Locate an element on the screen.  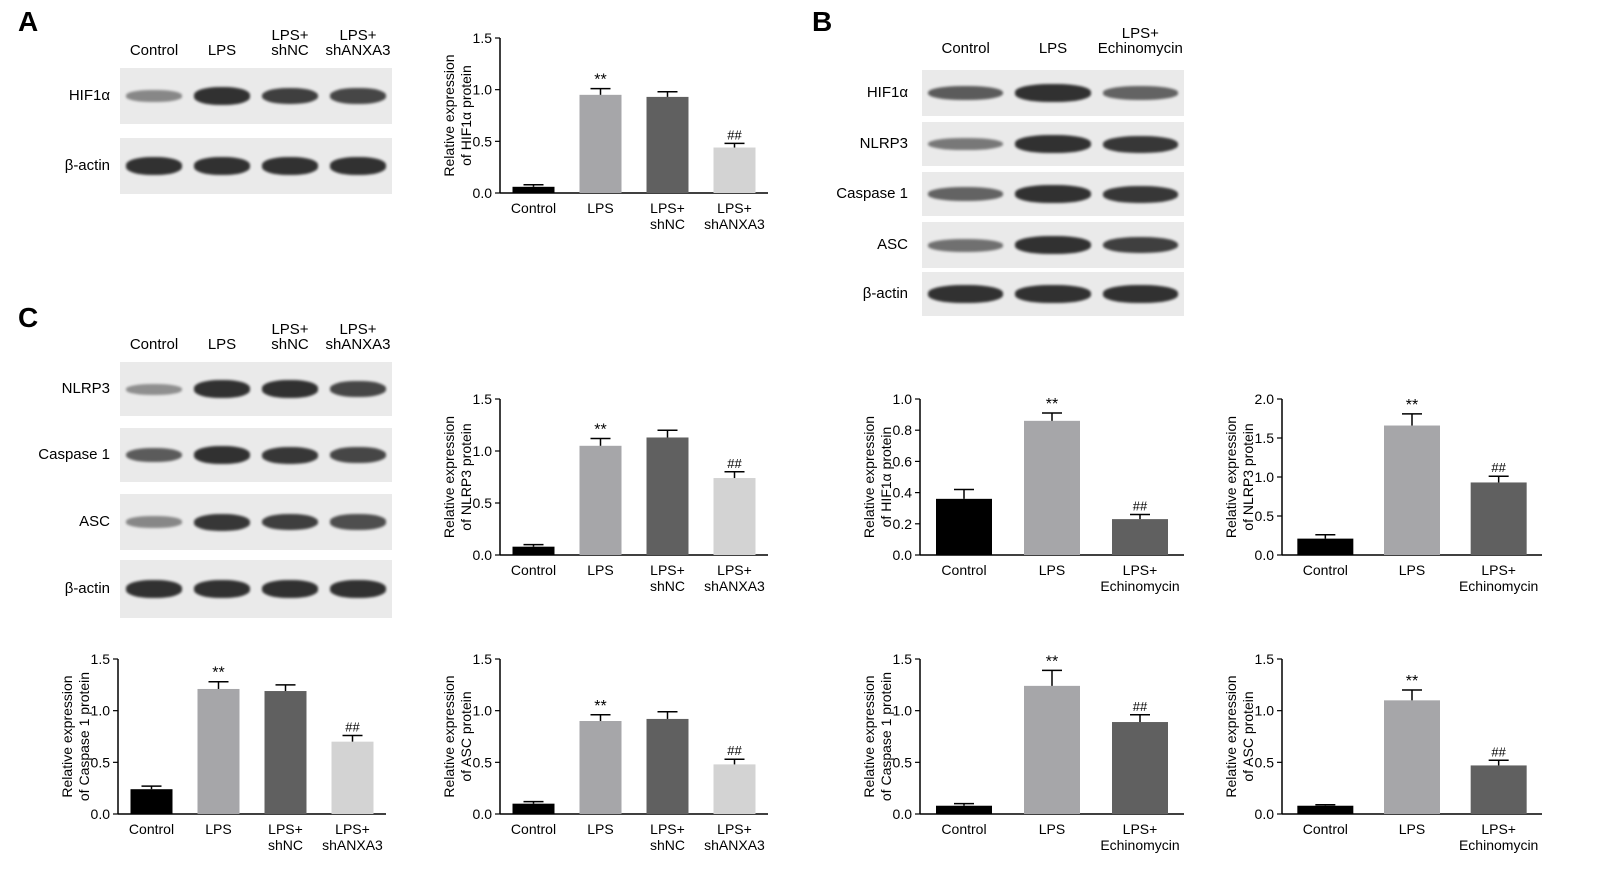
c-caspase1-significance-mark: ** is located at coordinates (218, 673).